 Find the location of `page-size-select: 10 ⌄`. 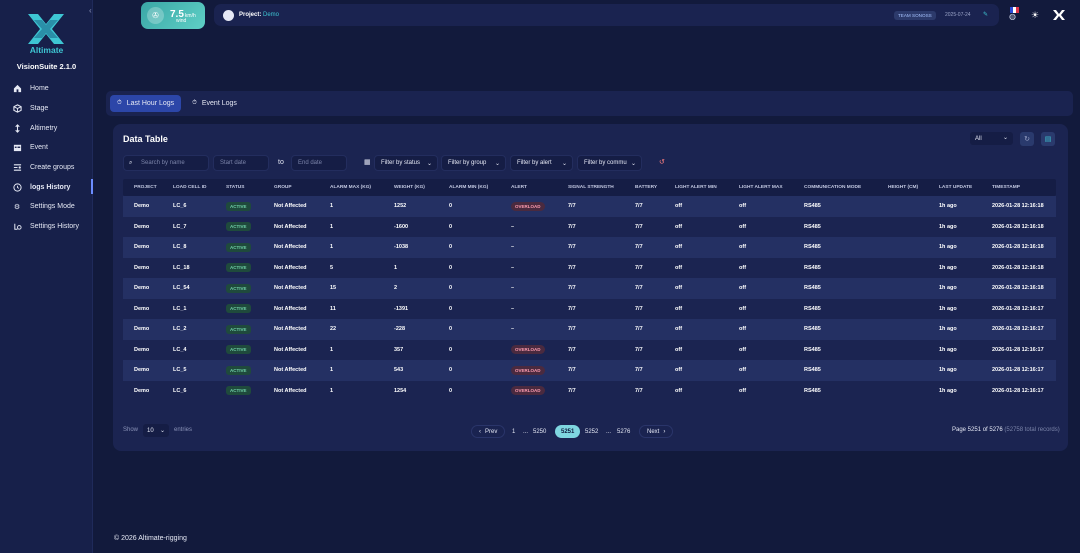

page-size-select: 10 ⌄ is located at coordinates (156, 430).